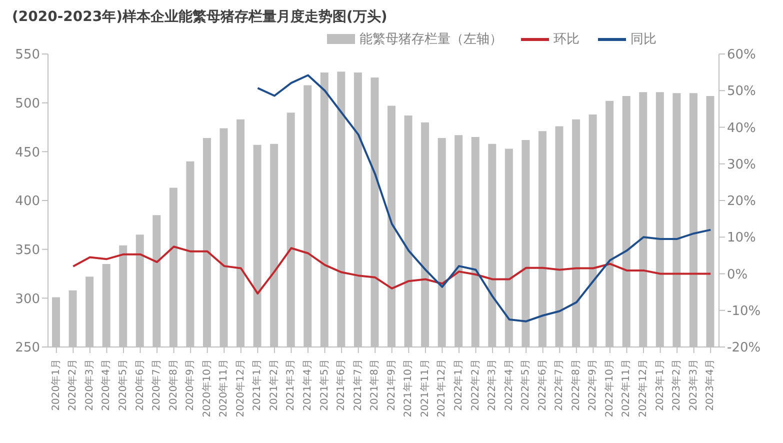 This screenshot has height=443, width=783. What do you see at coordinates (308, 385) in the screenshot?
I see `x-tick-label: 2021年4月` at bounding box center [308, 385].